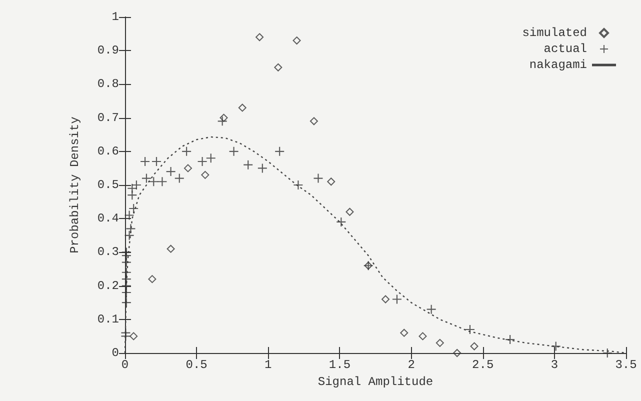 This screenshot has height=401, width=641. Describe the element at coordinates (339, 365) in the screenshot. I see `x-tick-label: 1.5` at that location.